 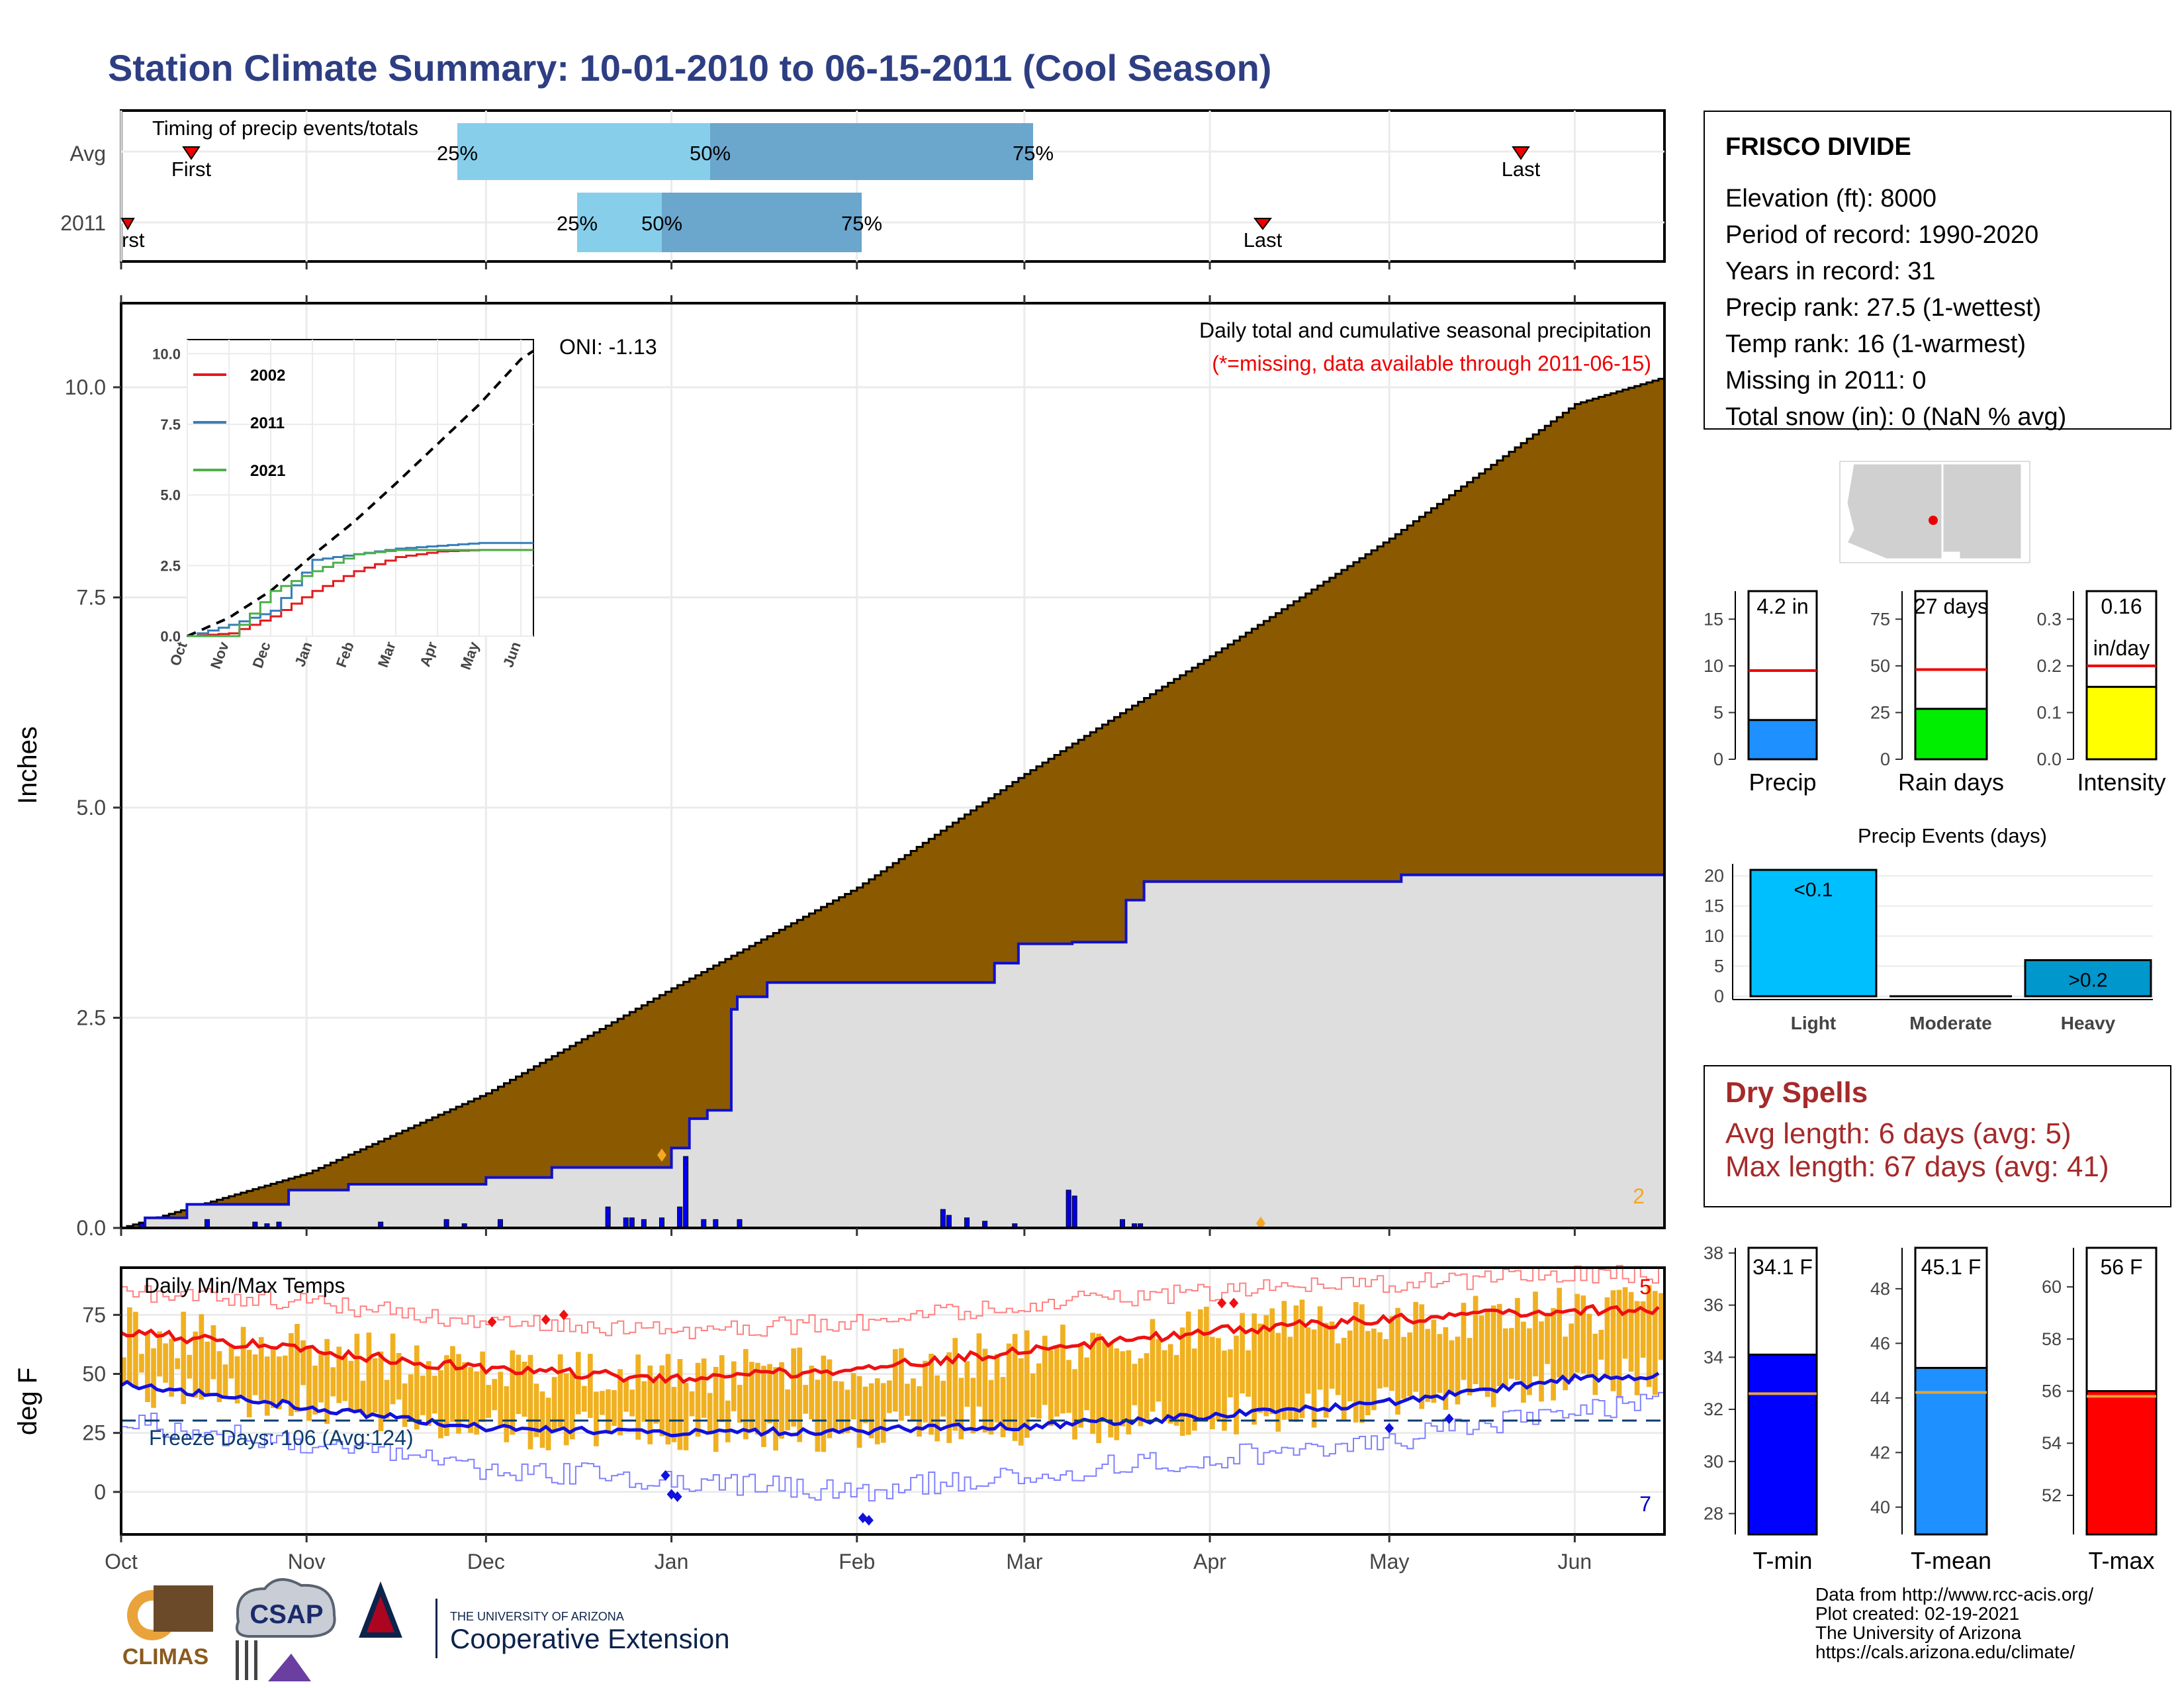 What do you see at coordinates (893, 1302) in the screenshot?
I see `record-max-line` at bounding box center [893, 1302].